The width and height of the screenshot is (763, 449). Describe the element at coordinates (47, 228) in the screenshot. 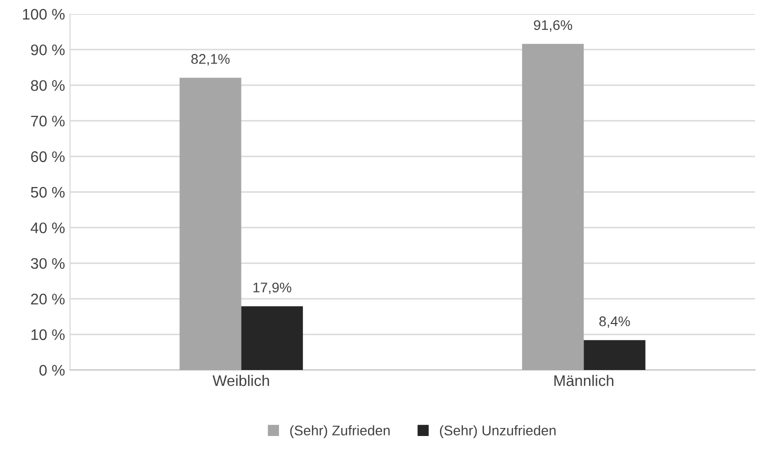

I see `y-tick-label: 40 %` at that location.